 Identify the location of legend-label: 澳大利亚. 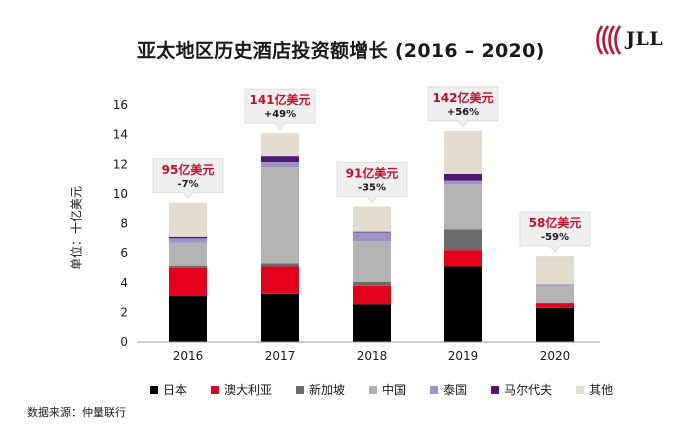
(248, 390).